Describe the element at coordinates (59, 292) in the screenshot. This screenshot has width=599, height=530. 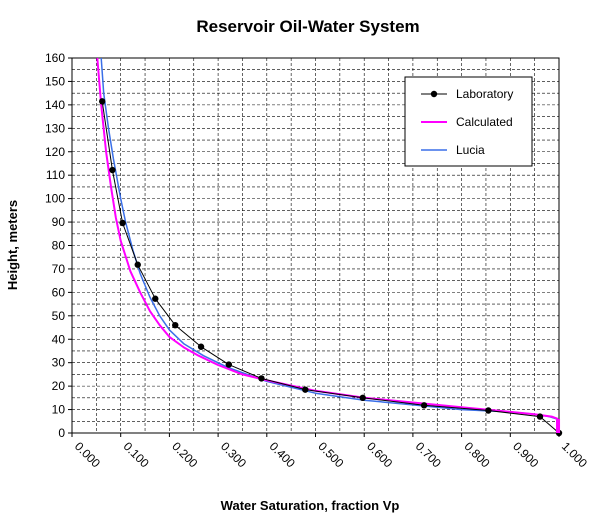
I see `y-tick-label: 60` at that location.